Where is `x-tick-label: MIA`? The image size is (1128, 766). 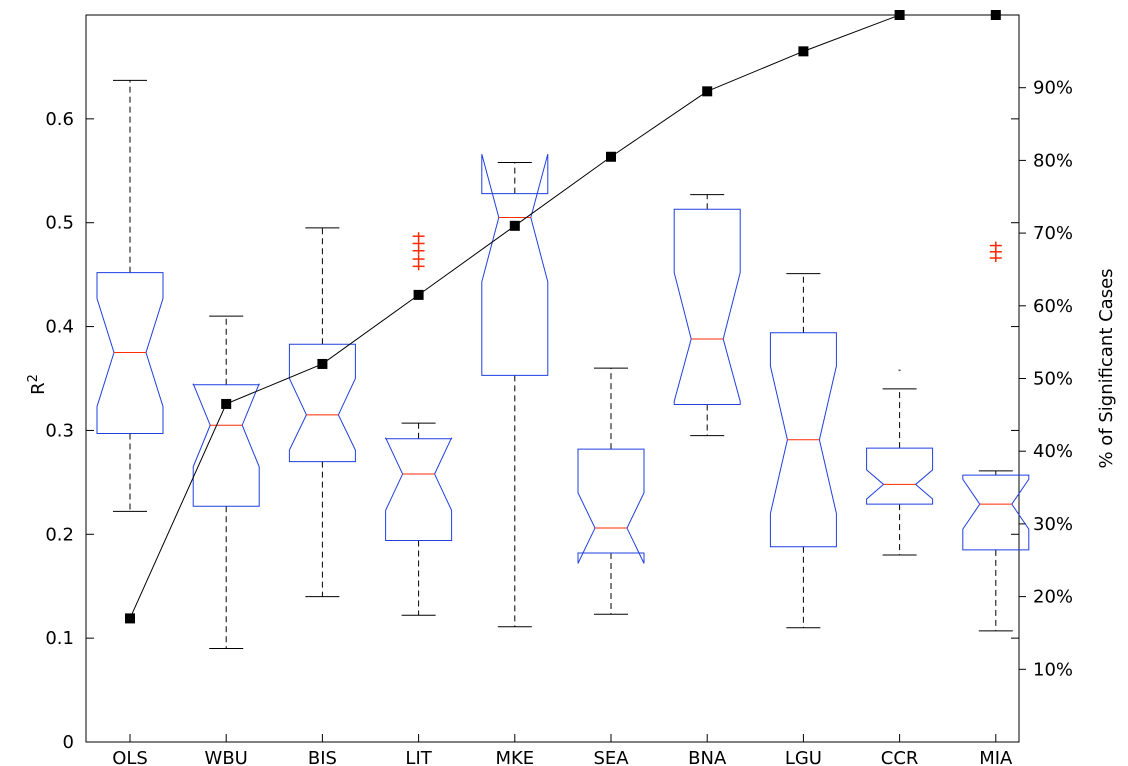 x-tick-label: MIA is located at coordinates (996, 757).